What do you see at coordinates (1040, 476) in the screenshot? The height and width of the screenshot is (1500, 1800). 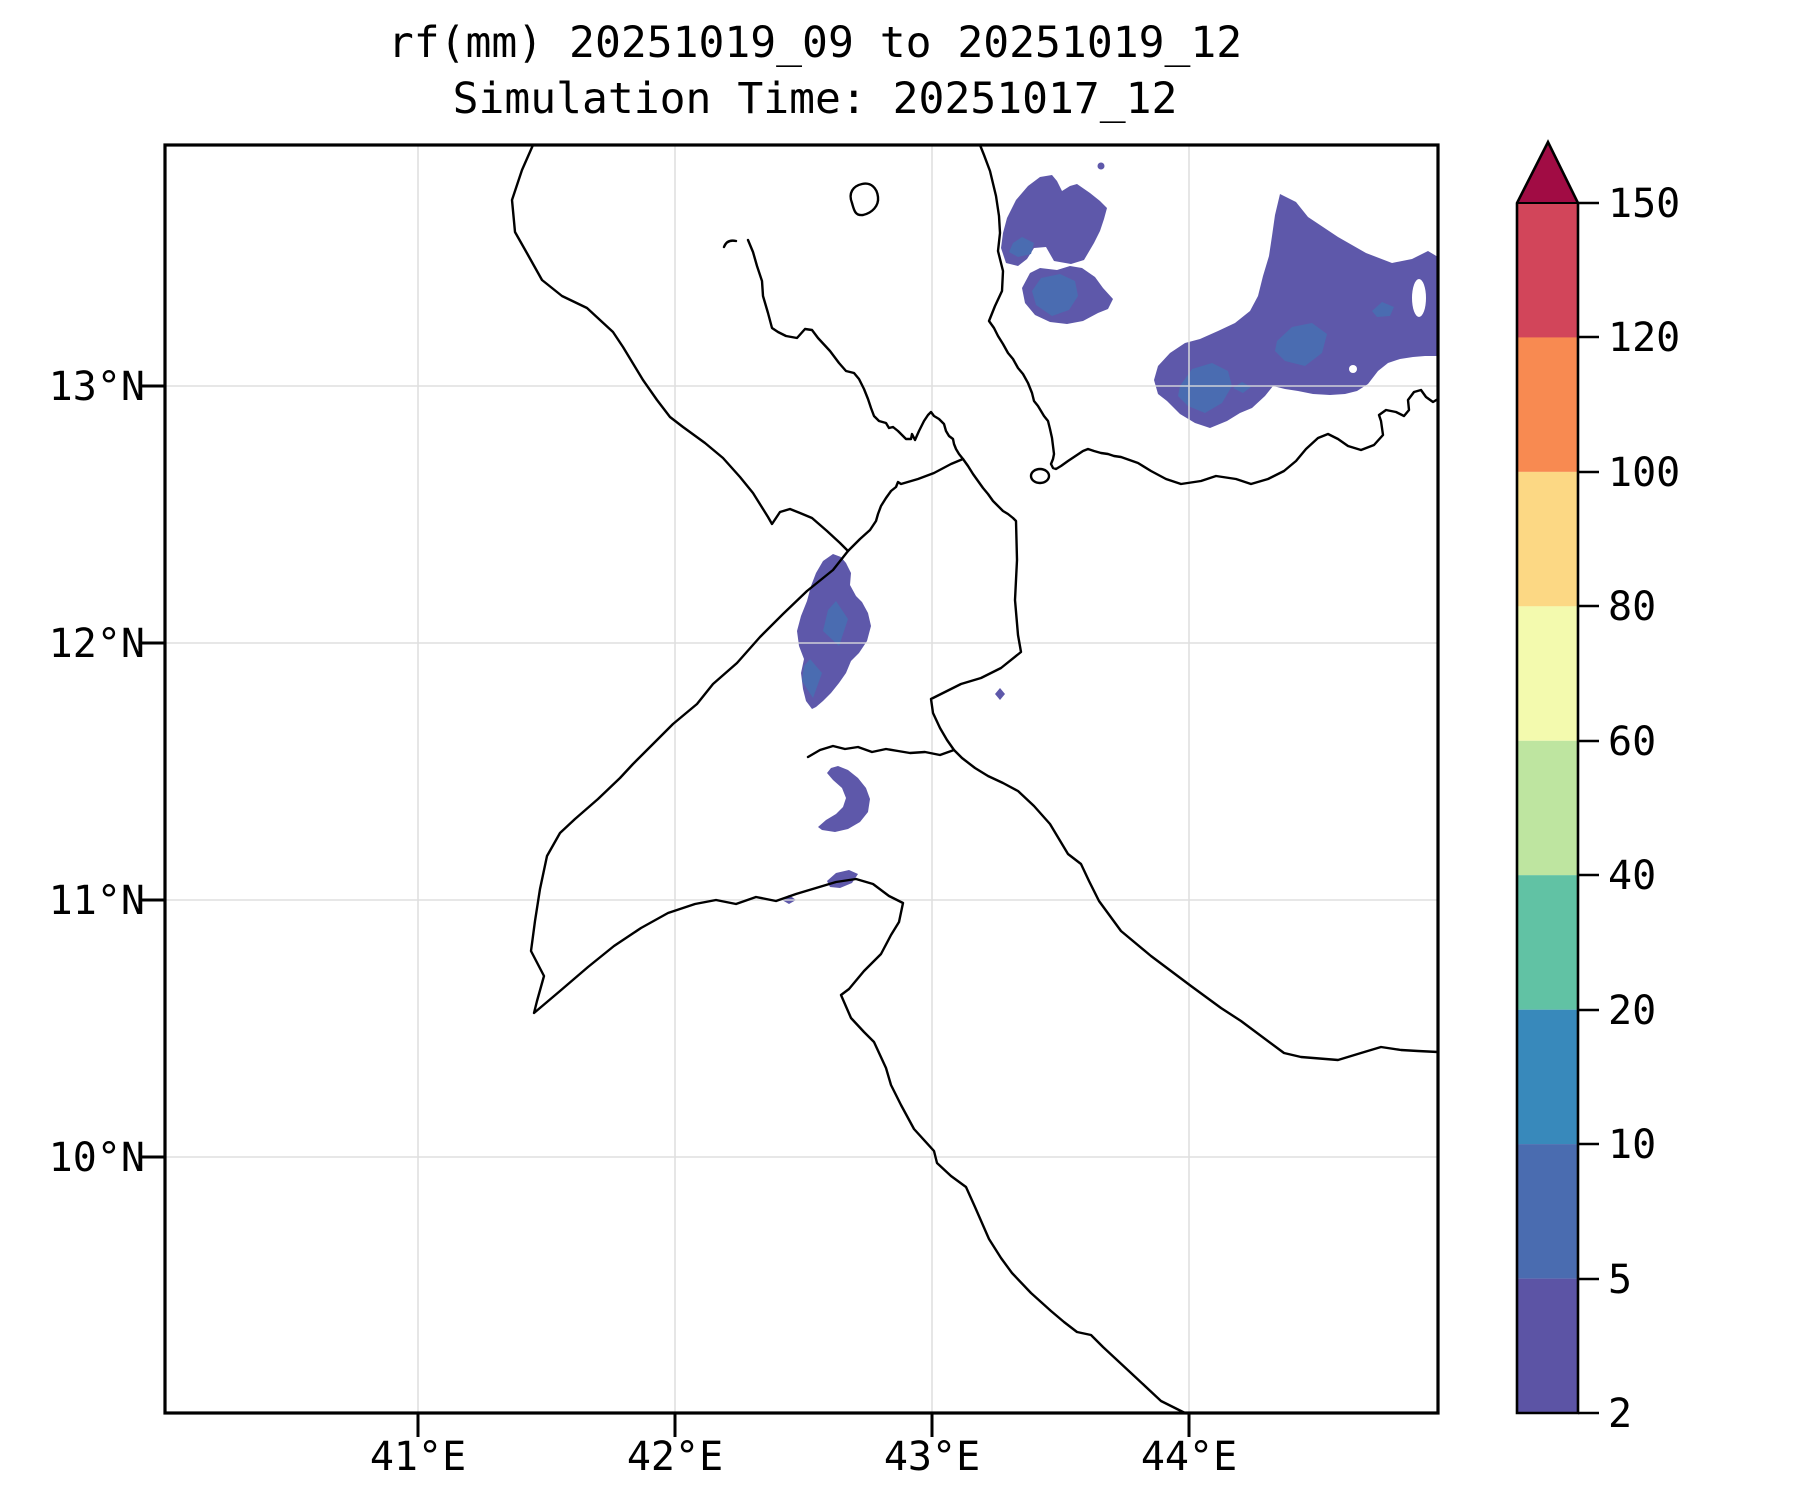 I see `island-perim` at bounding box center [1040, 476].